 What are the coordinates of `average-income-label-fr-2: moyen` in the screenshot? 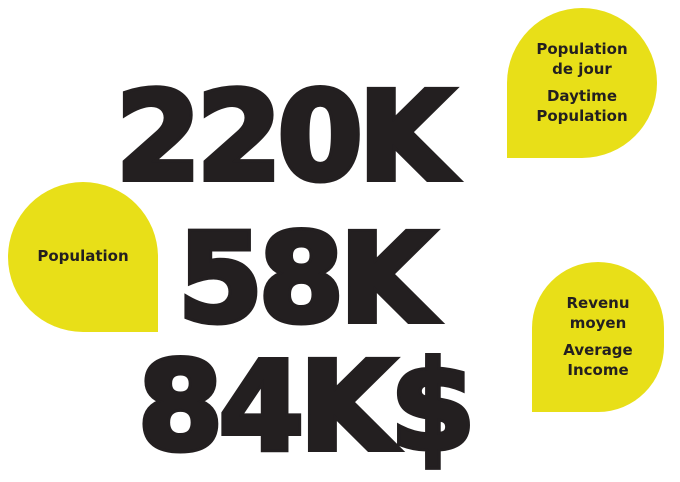 It's located at (598, 322).